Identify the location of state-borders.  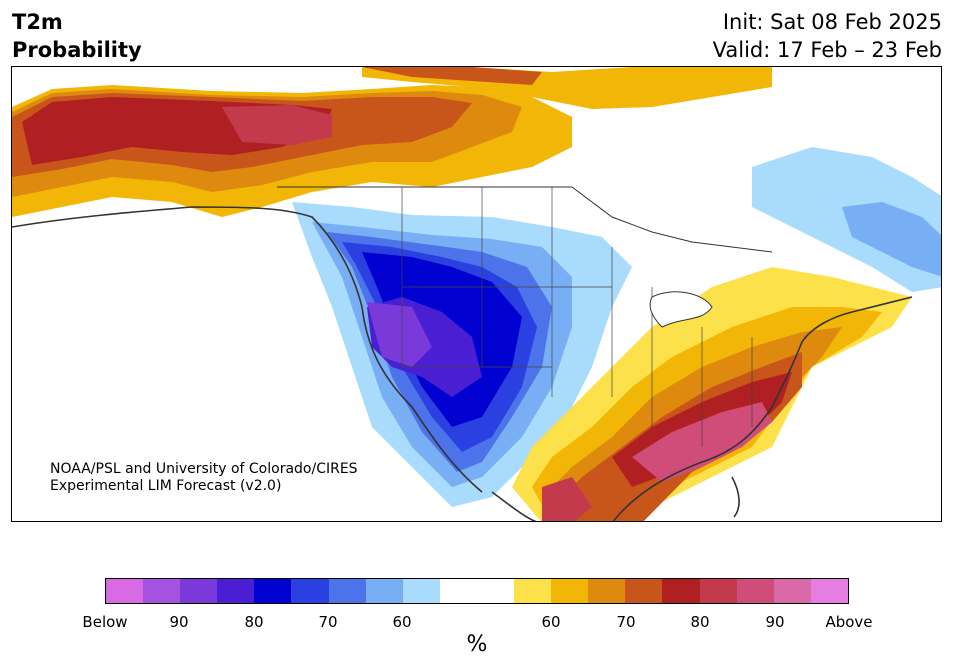
(577, 317).